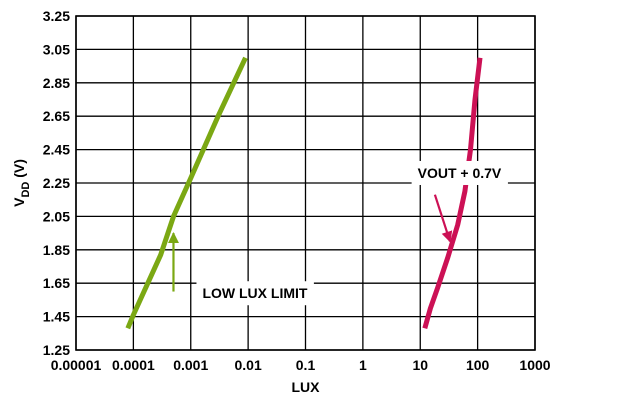 This screenshot has height=400, width=619. What do you see at coordinates (56, 183) in the screenshot?
I see `y-tick-label: 2.25` at bounding box center [56, 183].